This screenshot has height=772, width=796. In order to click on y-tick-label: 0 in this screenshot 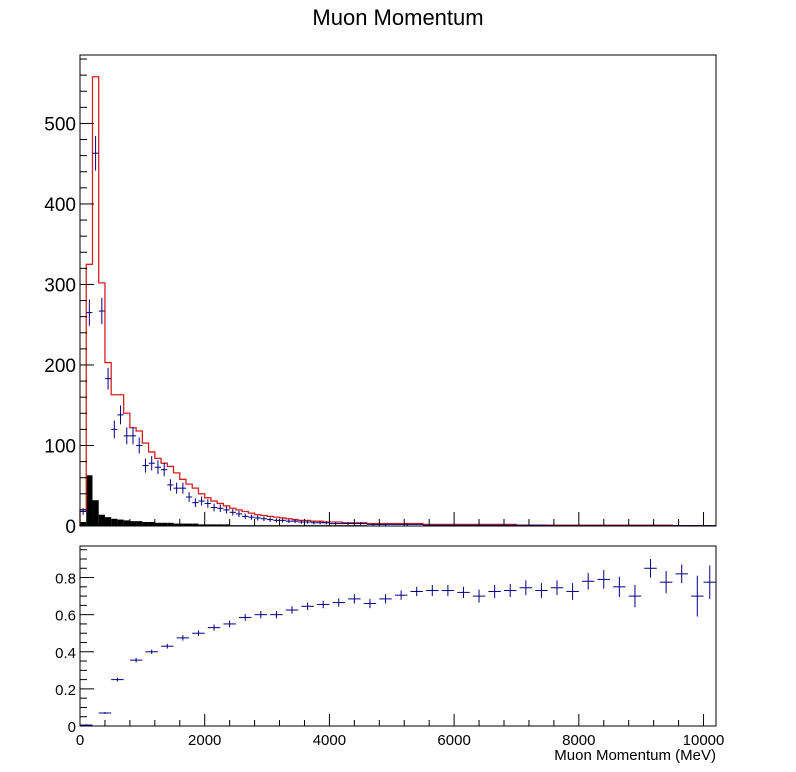, I will do `click(70, 527)`.